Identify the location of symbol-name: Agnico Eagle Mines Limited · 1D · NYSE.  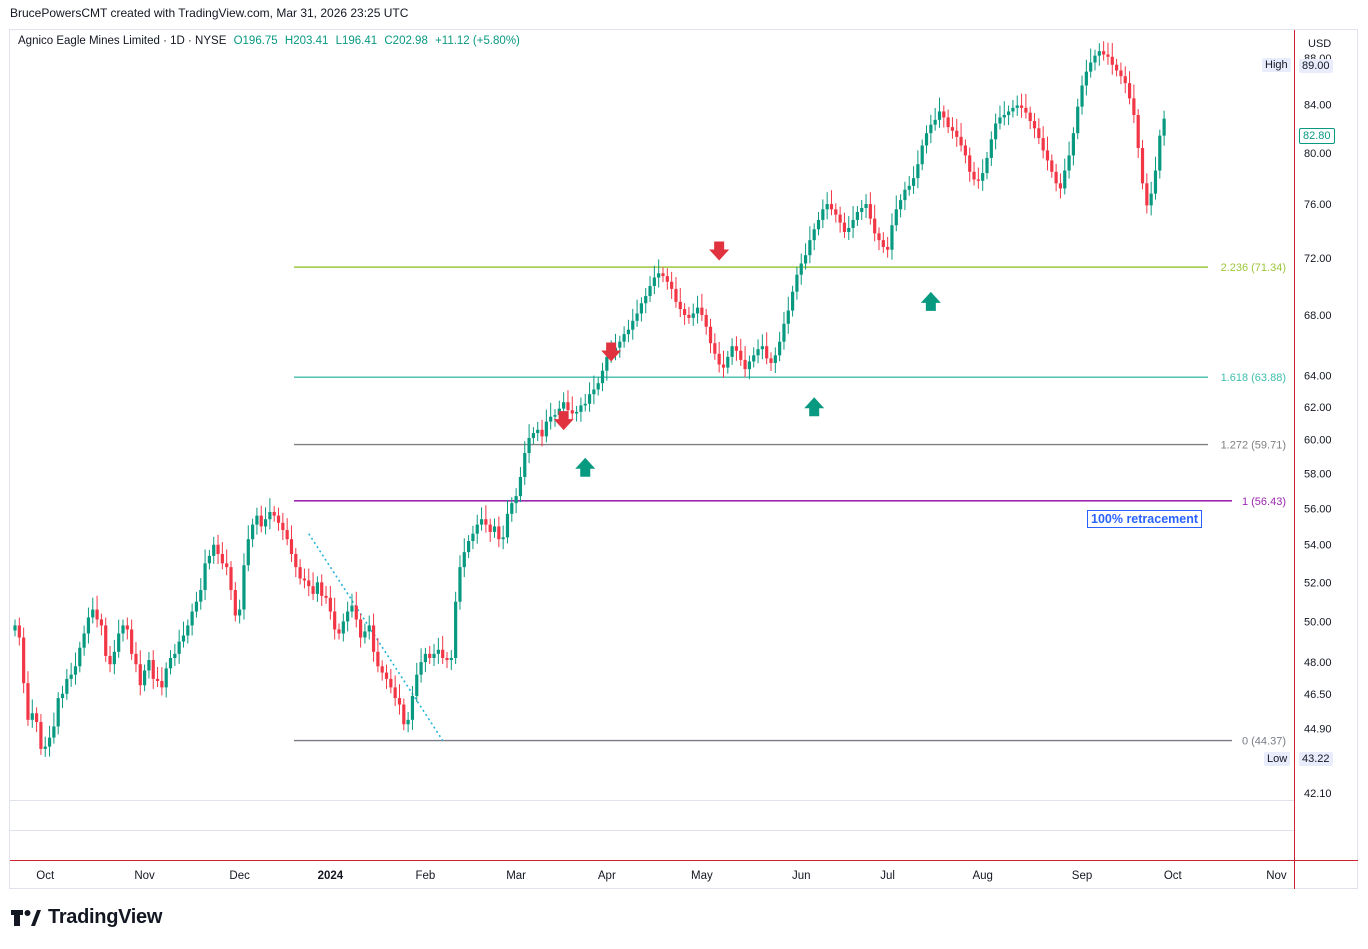
(122, 41).